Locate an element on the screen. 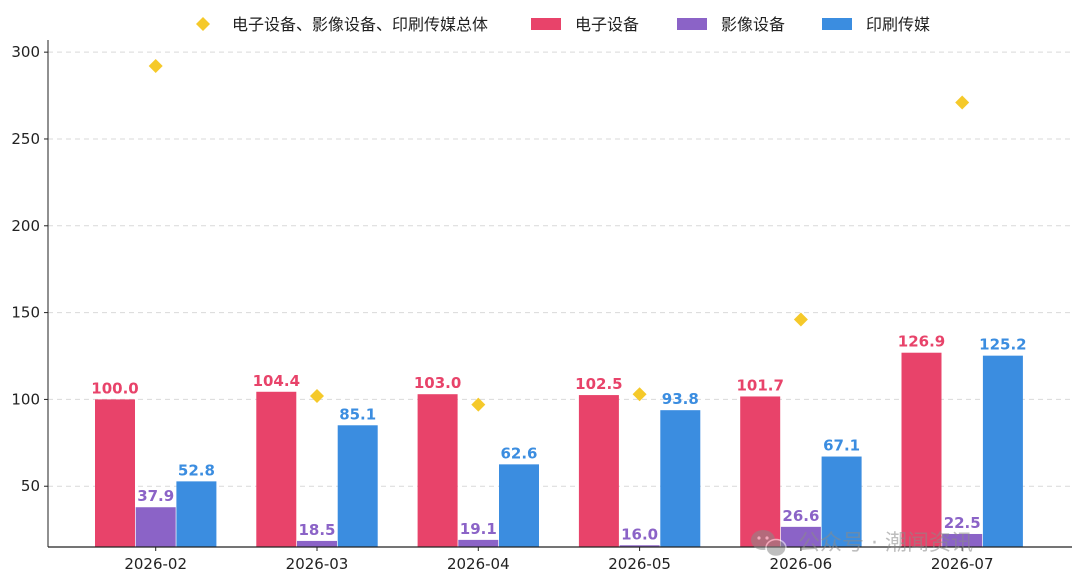  x-tick-label: 2026-07 is located at coordinates (962, 564).